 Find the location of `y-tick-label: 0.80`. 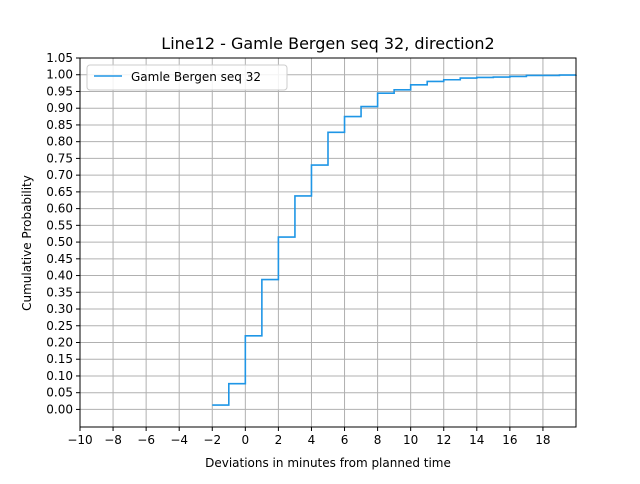

y-tick-label: 0.80 is located at coordinates (59, 142).